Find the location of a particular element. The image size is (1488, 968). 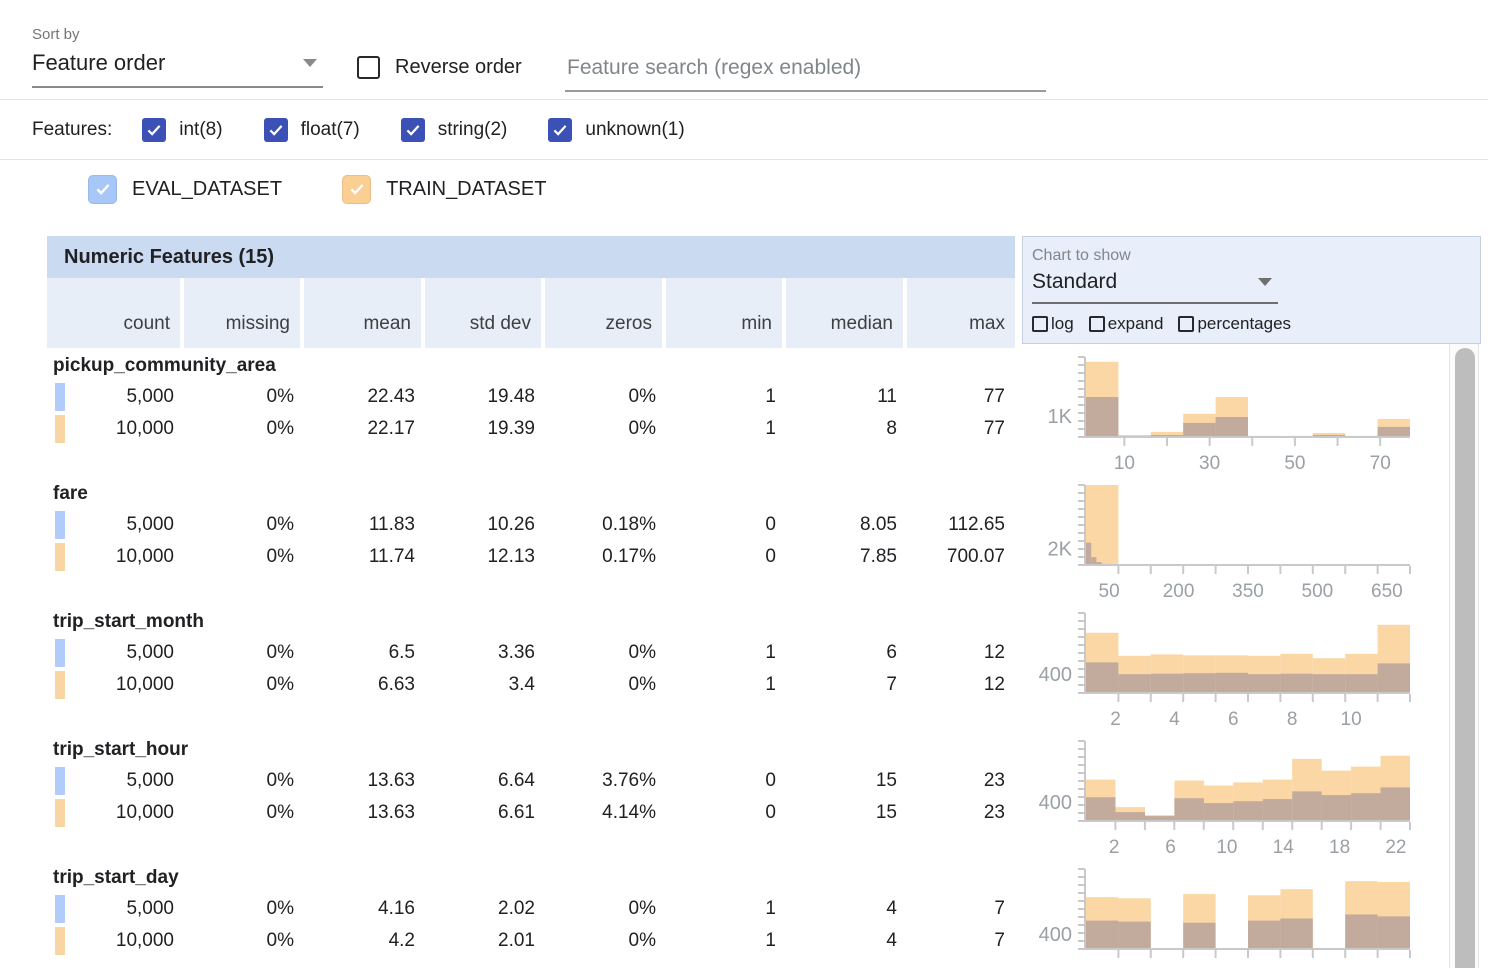

chevron-down-icon is located at coordinates (1265, 282).